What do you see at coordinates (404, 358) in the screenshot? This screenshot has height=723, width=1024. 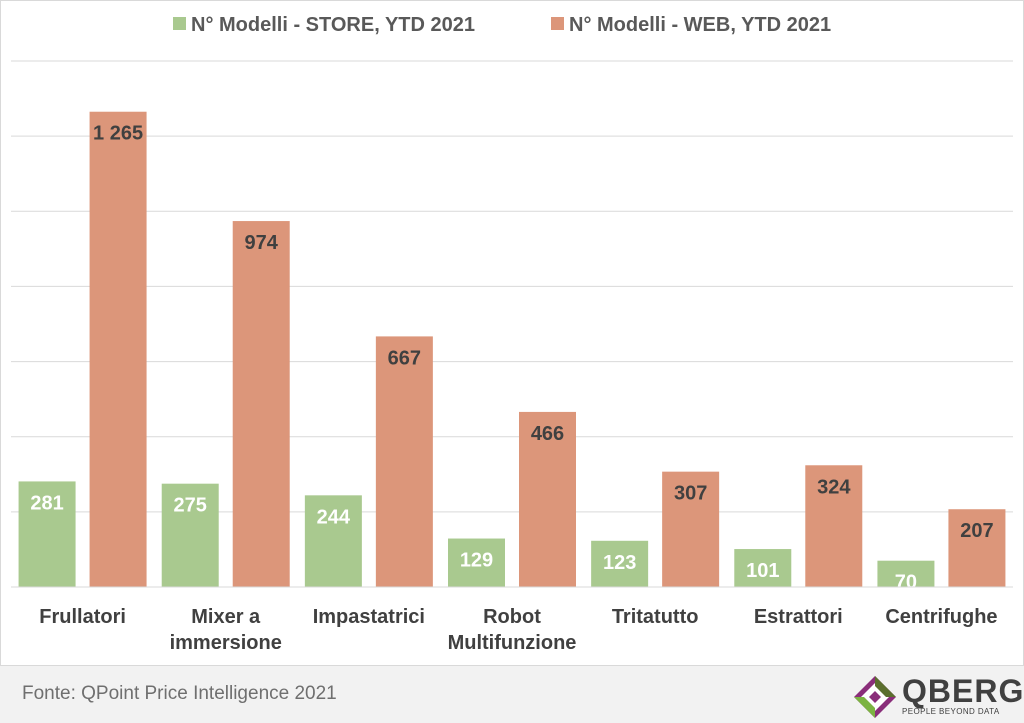 I see `data-label: 667` at bounding box center [404, 358].